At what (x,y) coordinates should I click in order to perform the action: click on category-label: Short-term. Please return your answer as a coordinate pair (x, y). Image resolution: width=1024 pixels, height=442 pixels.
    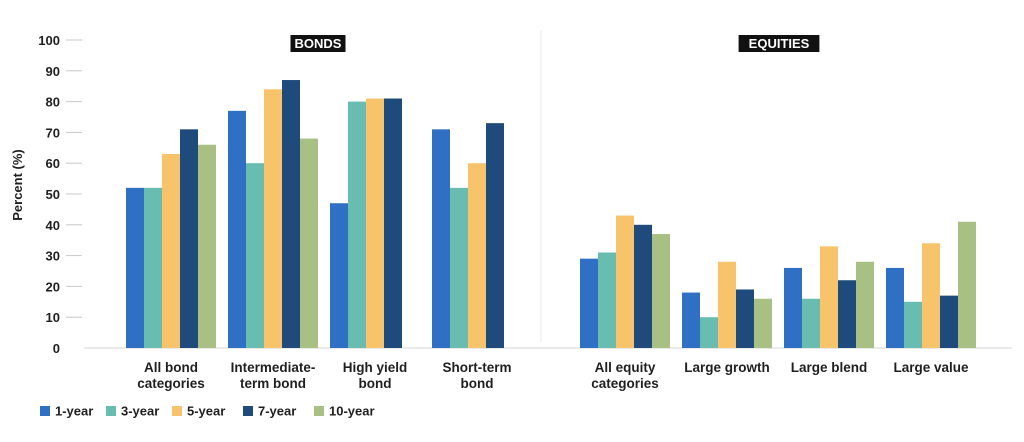
    Looking at the image, I should click on (476, 367).